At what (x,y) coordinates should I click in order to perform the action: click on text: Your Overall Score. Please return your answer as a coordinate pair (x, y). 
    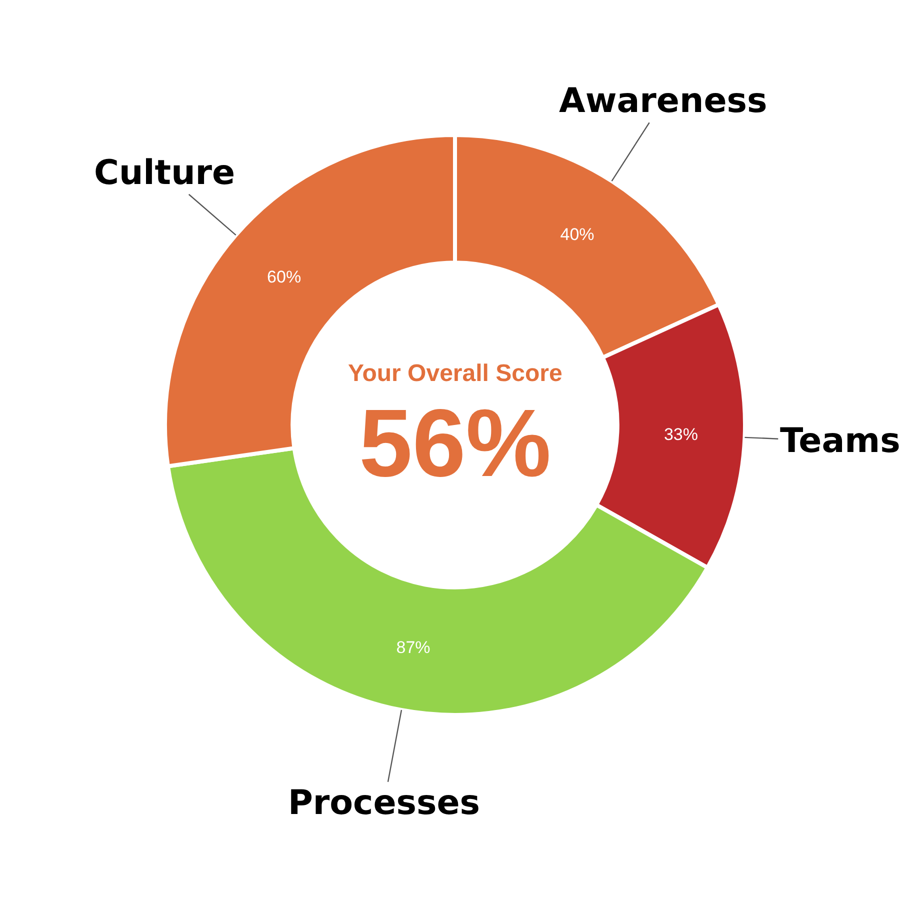
    Looking at the image, I should click on (455, 373).